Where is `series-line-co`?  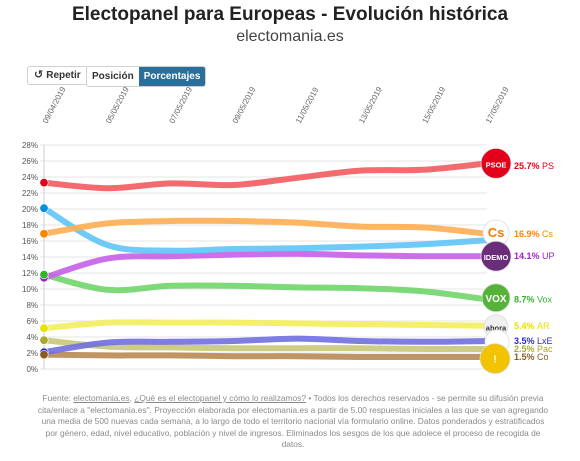 series-line-co is located at coordinates (265, 356).